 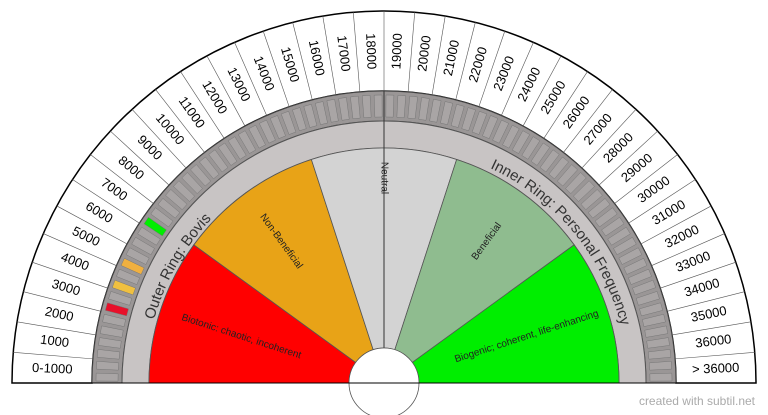 I want to click on footer: created with subtil.net, so click(x=697, y=401).